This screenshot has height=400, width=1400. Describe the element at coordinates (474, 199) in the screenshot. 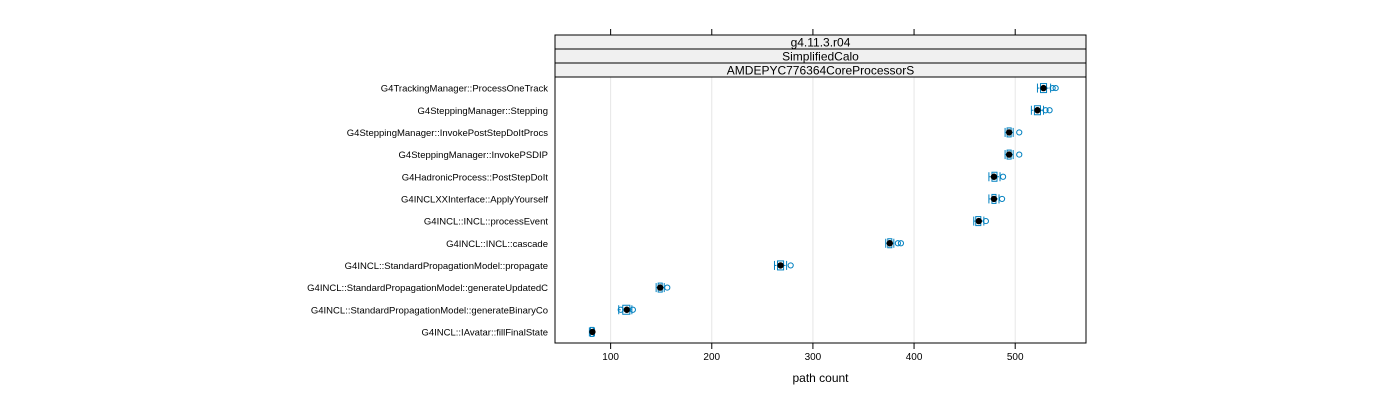

I see `category-label: G4INCLXXInterface::ApplyYourself` at that location.